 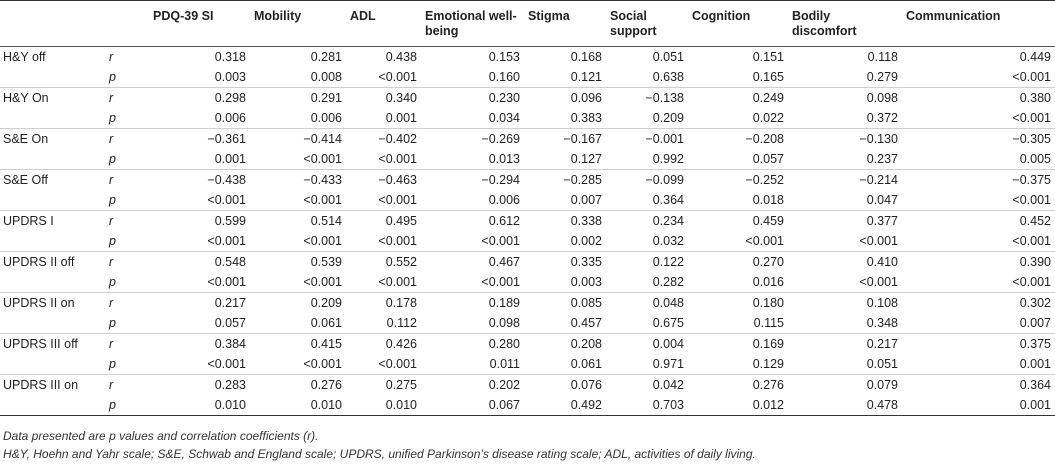 What do you see at coordinates (565, 384) in the screenshot?
I see `table-cell: 0.076` at bounding box center [565, 384].